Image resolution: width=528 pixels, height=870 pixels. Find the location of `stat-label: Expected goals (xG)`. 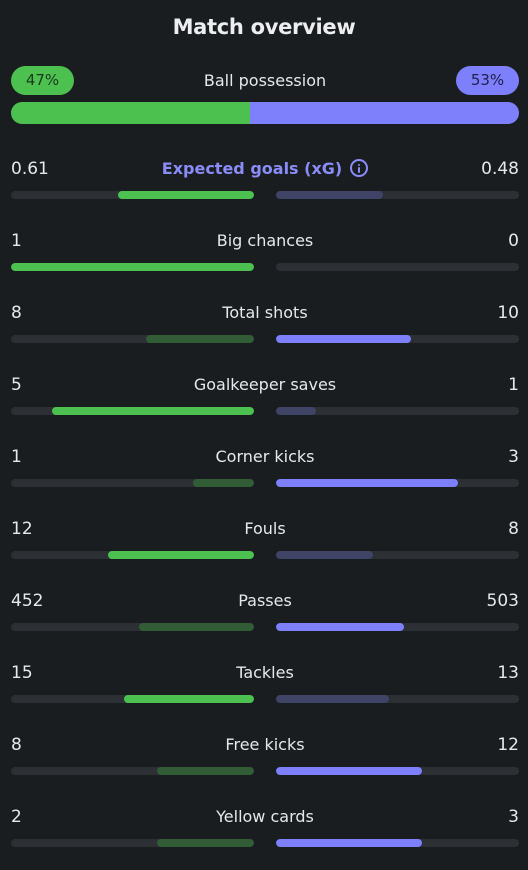

stat-label: Expected goals (xG) is located at coordinates (265, 169).